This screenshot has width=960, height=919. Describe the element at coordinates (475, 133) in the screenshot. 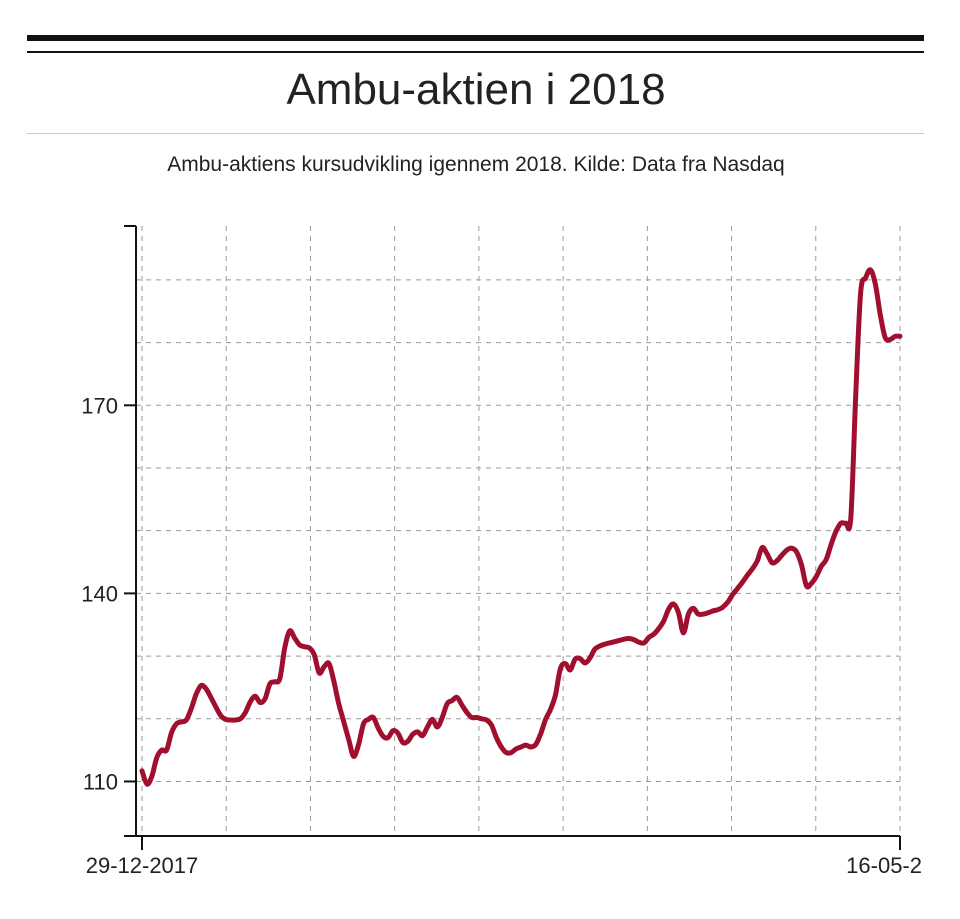

I see `title-divider` at that location.